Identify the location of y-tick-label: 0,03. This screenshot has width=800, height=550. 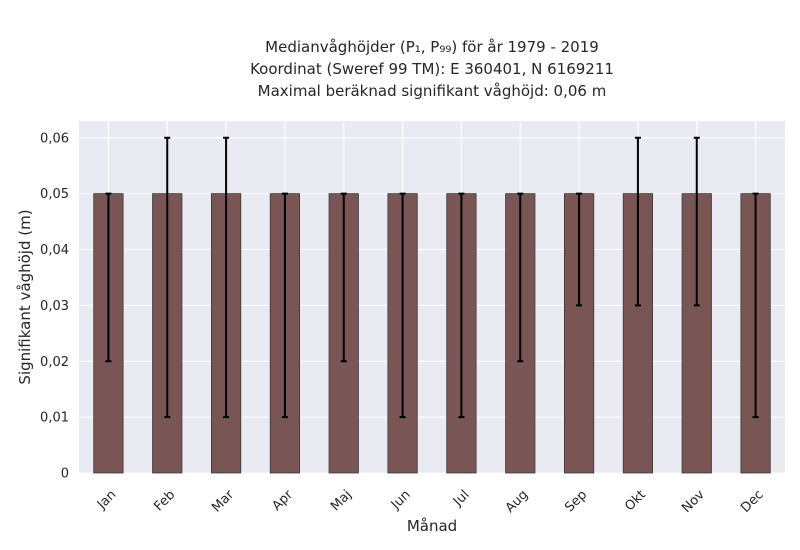
(54, 306).